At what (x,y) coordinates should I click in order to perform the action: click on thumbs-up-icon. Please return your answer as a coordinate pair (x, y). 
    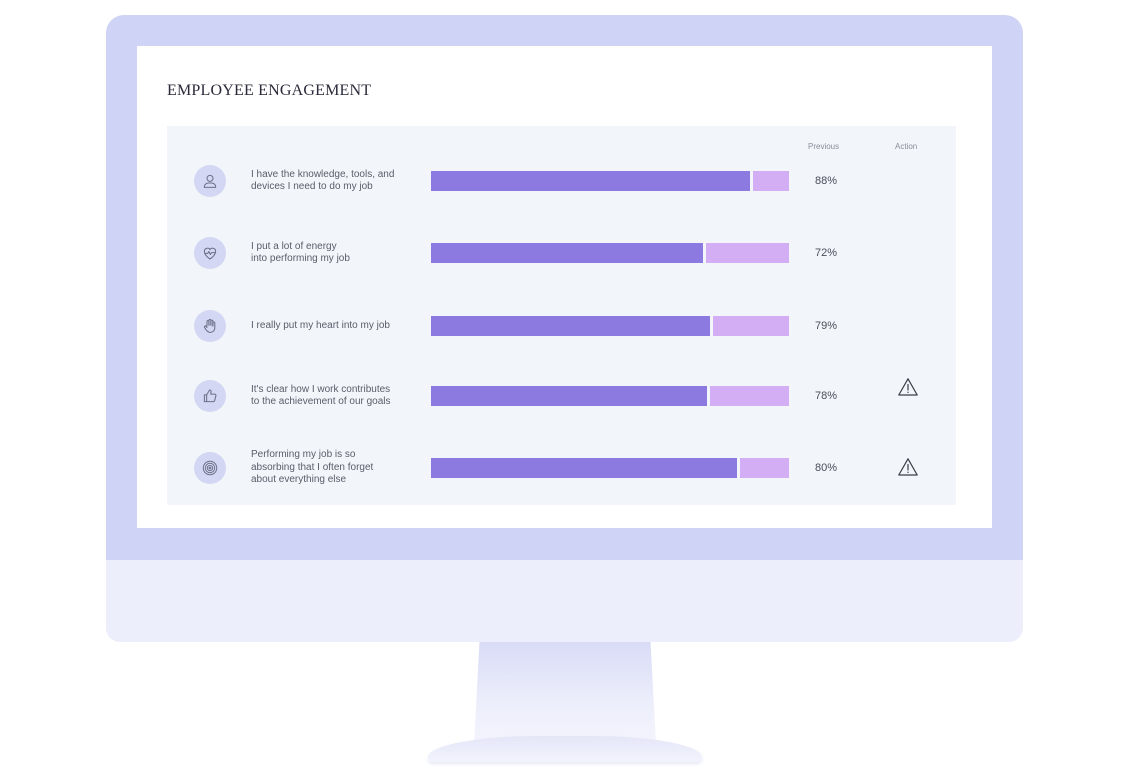
    Looking at the image, I should click on (210, 396).